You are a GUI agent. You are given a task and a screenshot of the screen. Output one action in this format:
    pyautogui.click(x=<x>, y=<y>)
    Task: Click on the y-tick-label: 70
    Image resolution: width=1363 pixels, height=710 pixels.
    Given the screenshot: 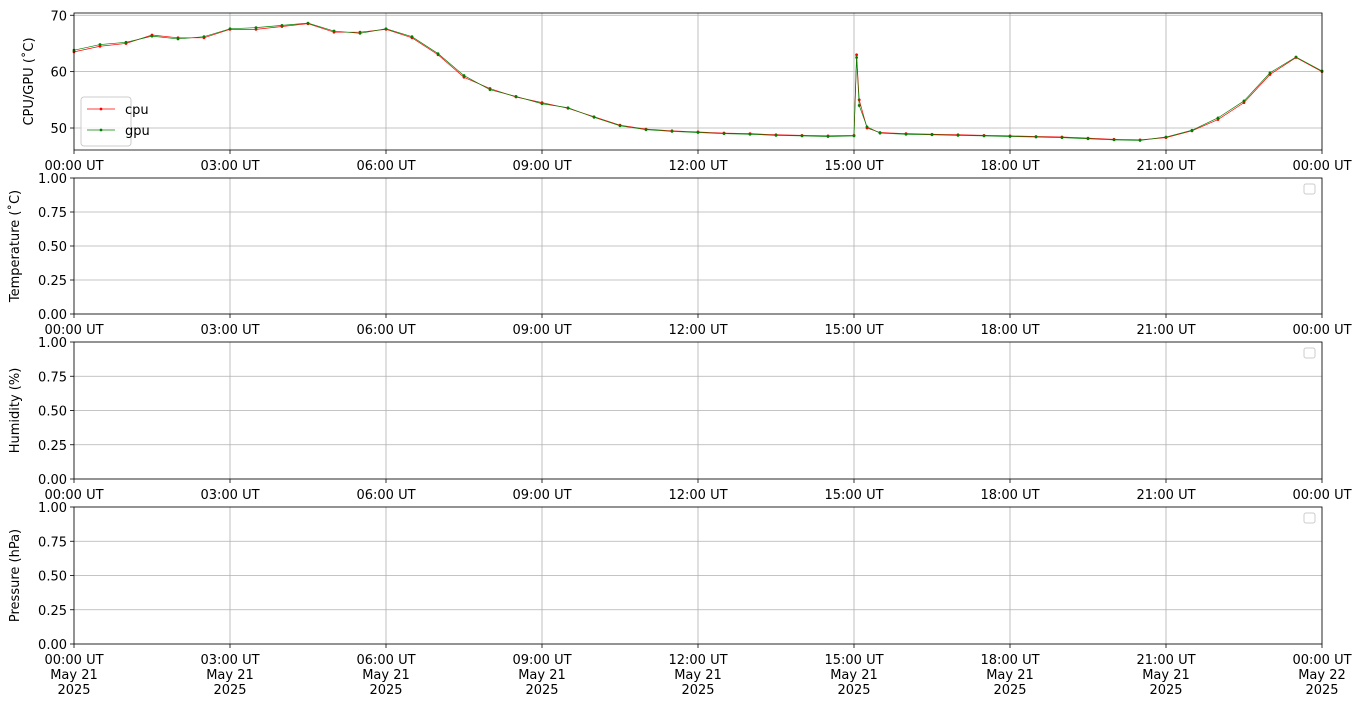 What is the action you would take?
    pyautogui.click(x=58, y=16)
    